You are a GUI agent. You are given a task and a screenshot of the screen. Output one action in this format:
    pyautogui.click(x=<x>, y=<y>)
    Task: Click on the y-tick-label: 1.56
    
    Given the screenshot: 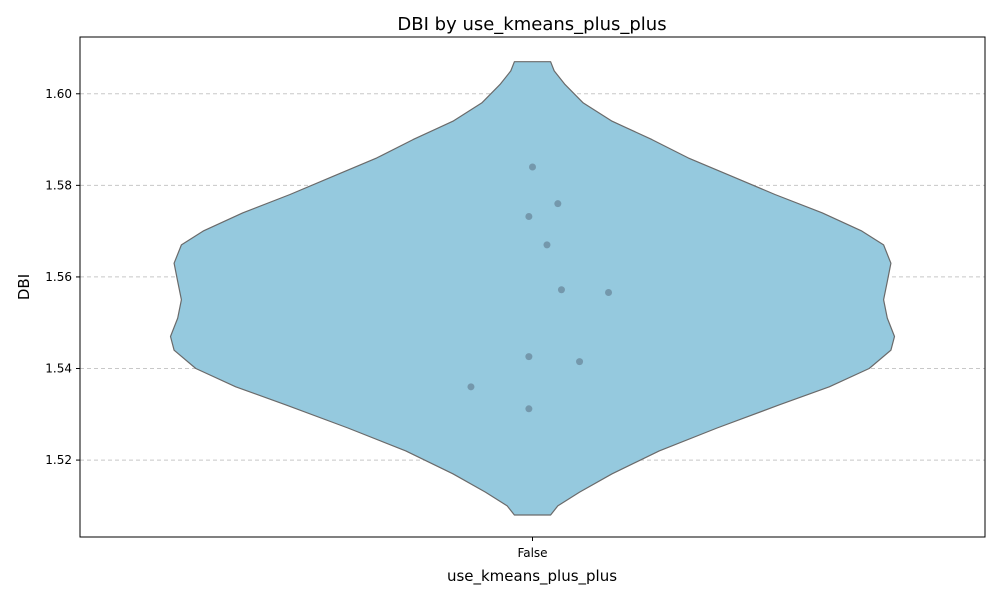 What is the action you would take?
    pyautogui.click(x=58, y=277)
    